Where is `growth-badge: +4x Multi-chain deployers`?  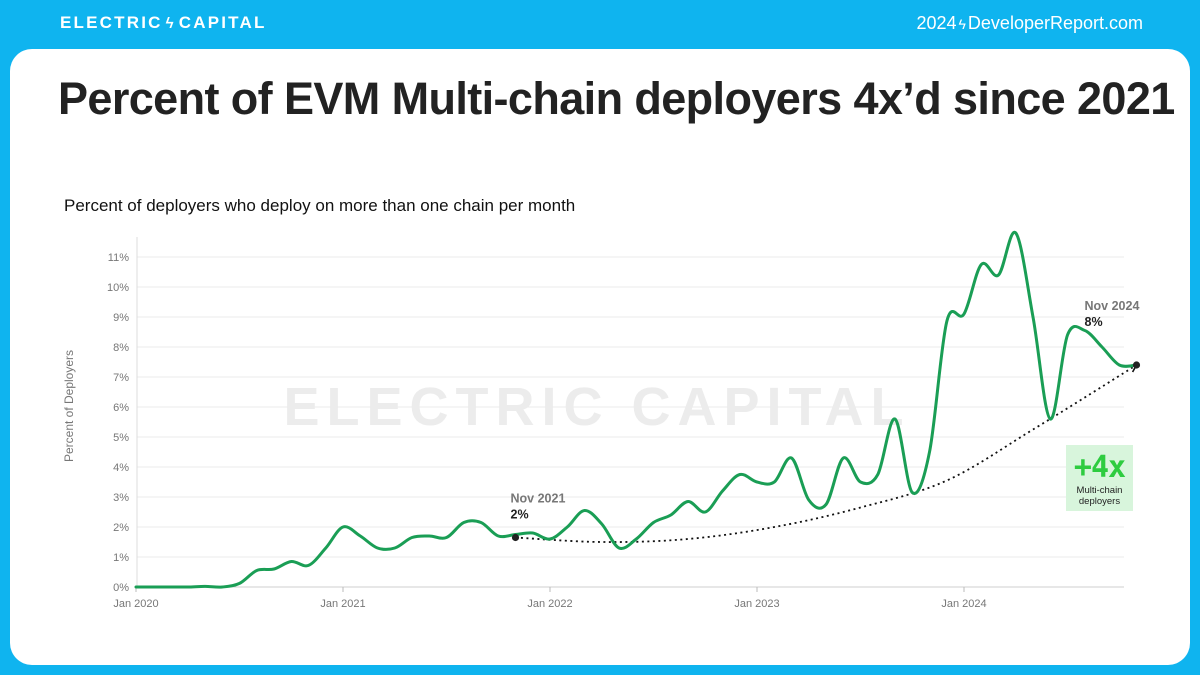 growth-badge: +4x Multi-chain deployers is located at coordinates (1099, 478).